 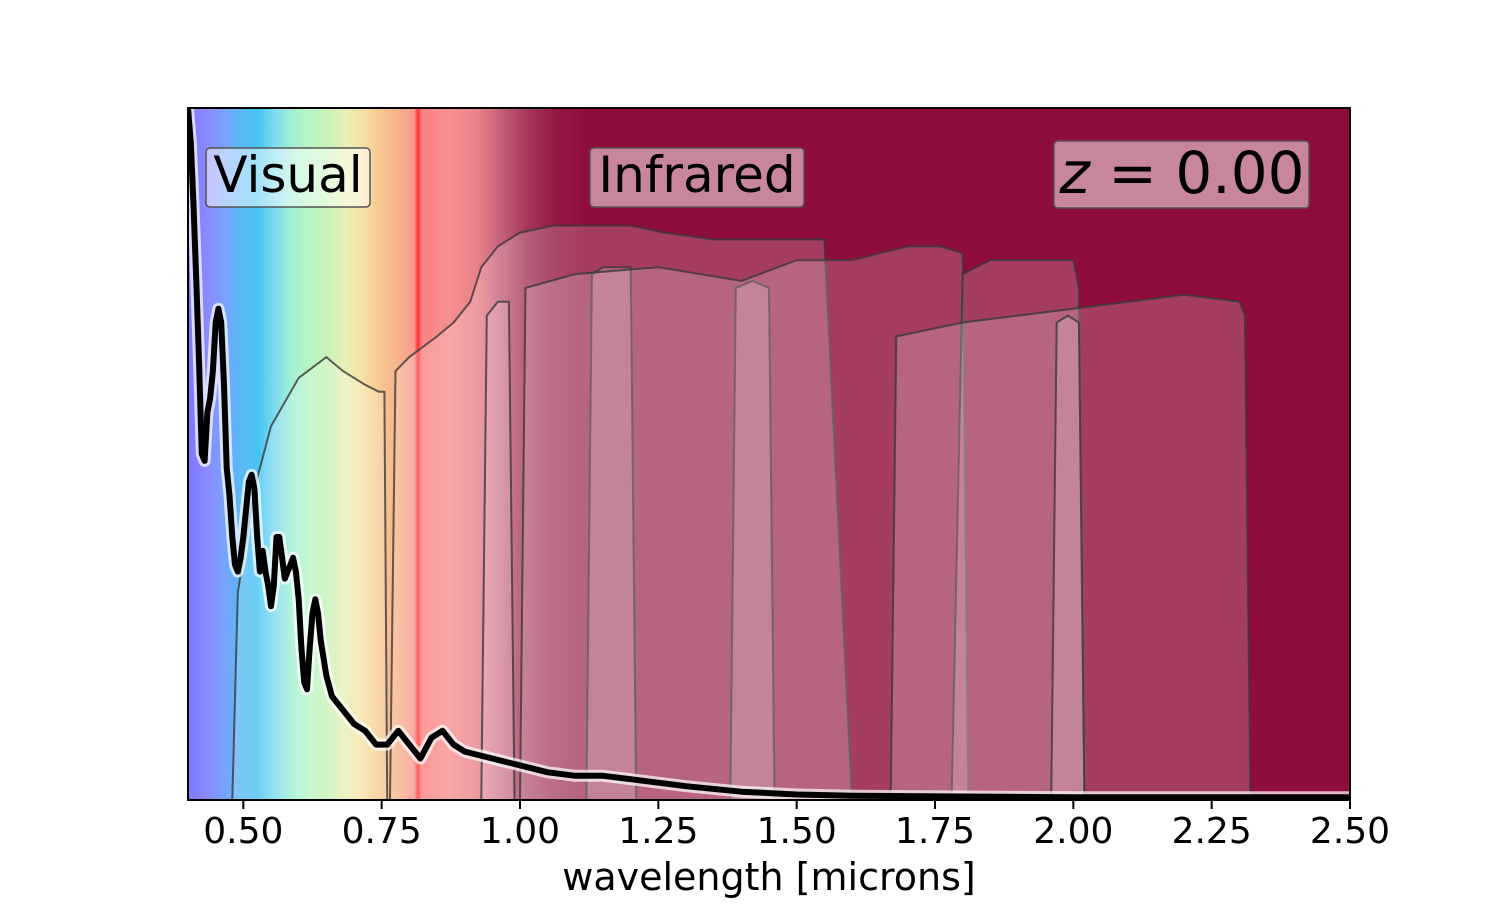 I want to click on infrared-label-box: Infrared, so click(x=697, y=177).